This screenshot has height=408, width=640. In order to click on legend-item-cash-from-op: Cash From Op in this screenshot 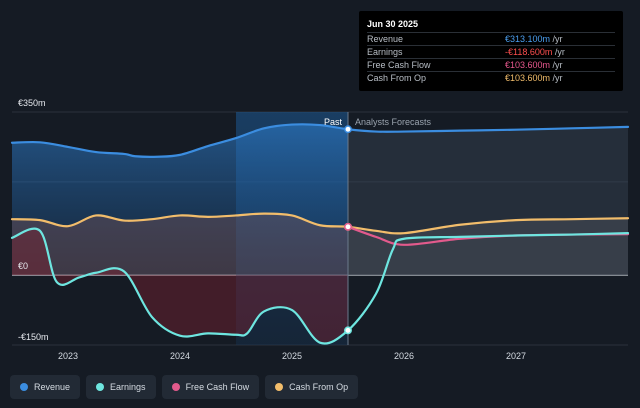, I will do `click(312, 387)`.